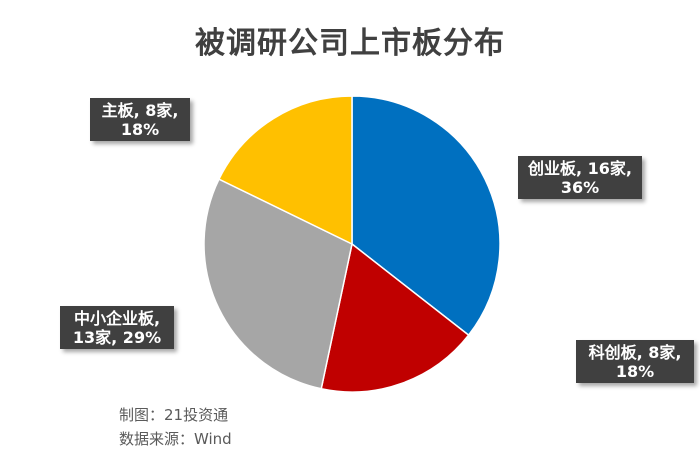 The image size is (700, 461). What do you see at coordinates (278, 284) in the screenshot?
I see `slice-sme-board` at bounding box center [278, 284].